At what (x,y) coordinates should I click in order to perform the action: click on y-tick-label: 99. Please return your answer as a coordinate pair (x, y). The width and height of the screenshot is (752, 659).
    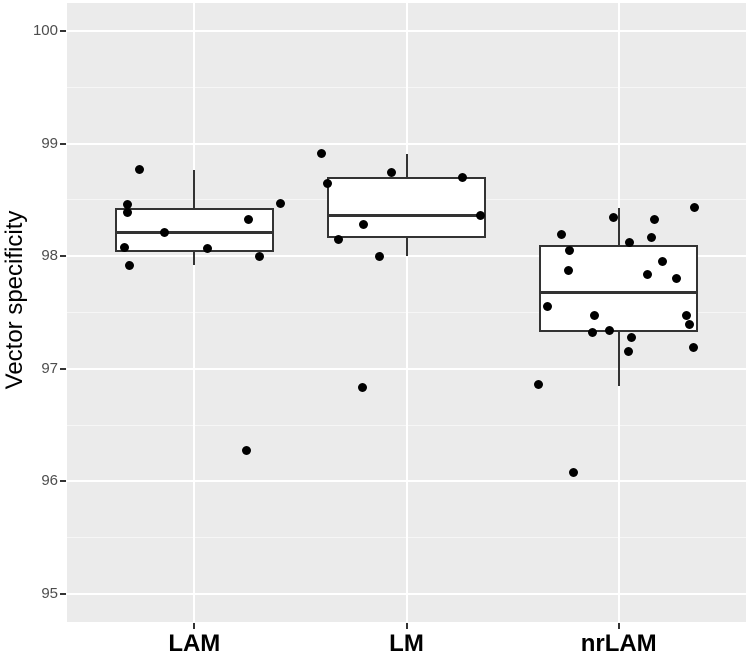
    Looking at the image, I should click on (49, 143).